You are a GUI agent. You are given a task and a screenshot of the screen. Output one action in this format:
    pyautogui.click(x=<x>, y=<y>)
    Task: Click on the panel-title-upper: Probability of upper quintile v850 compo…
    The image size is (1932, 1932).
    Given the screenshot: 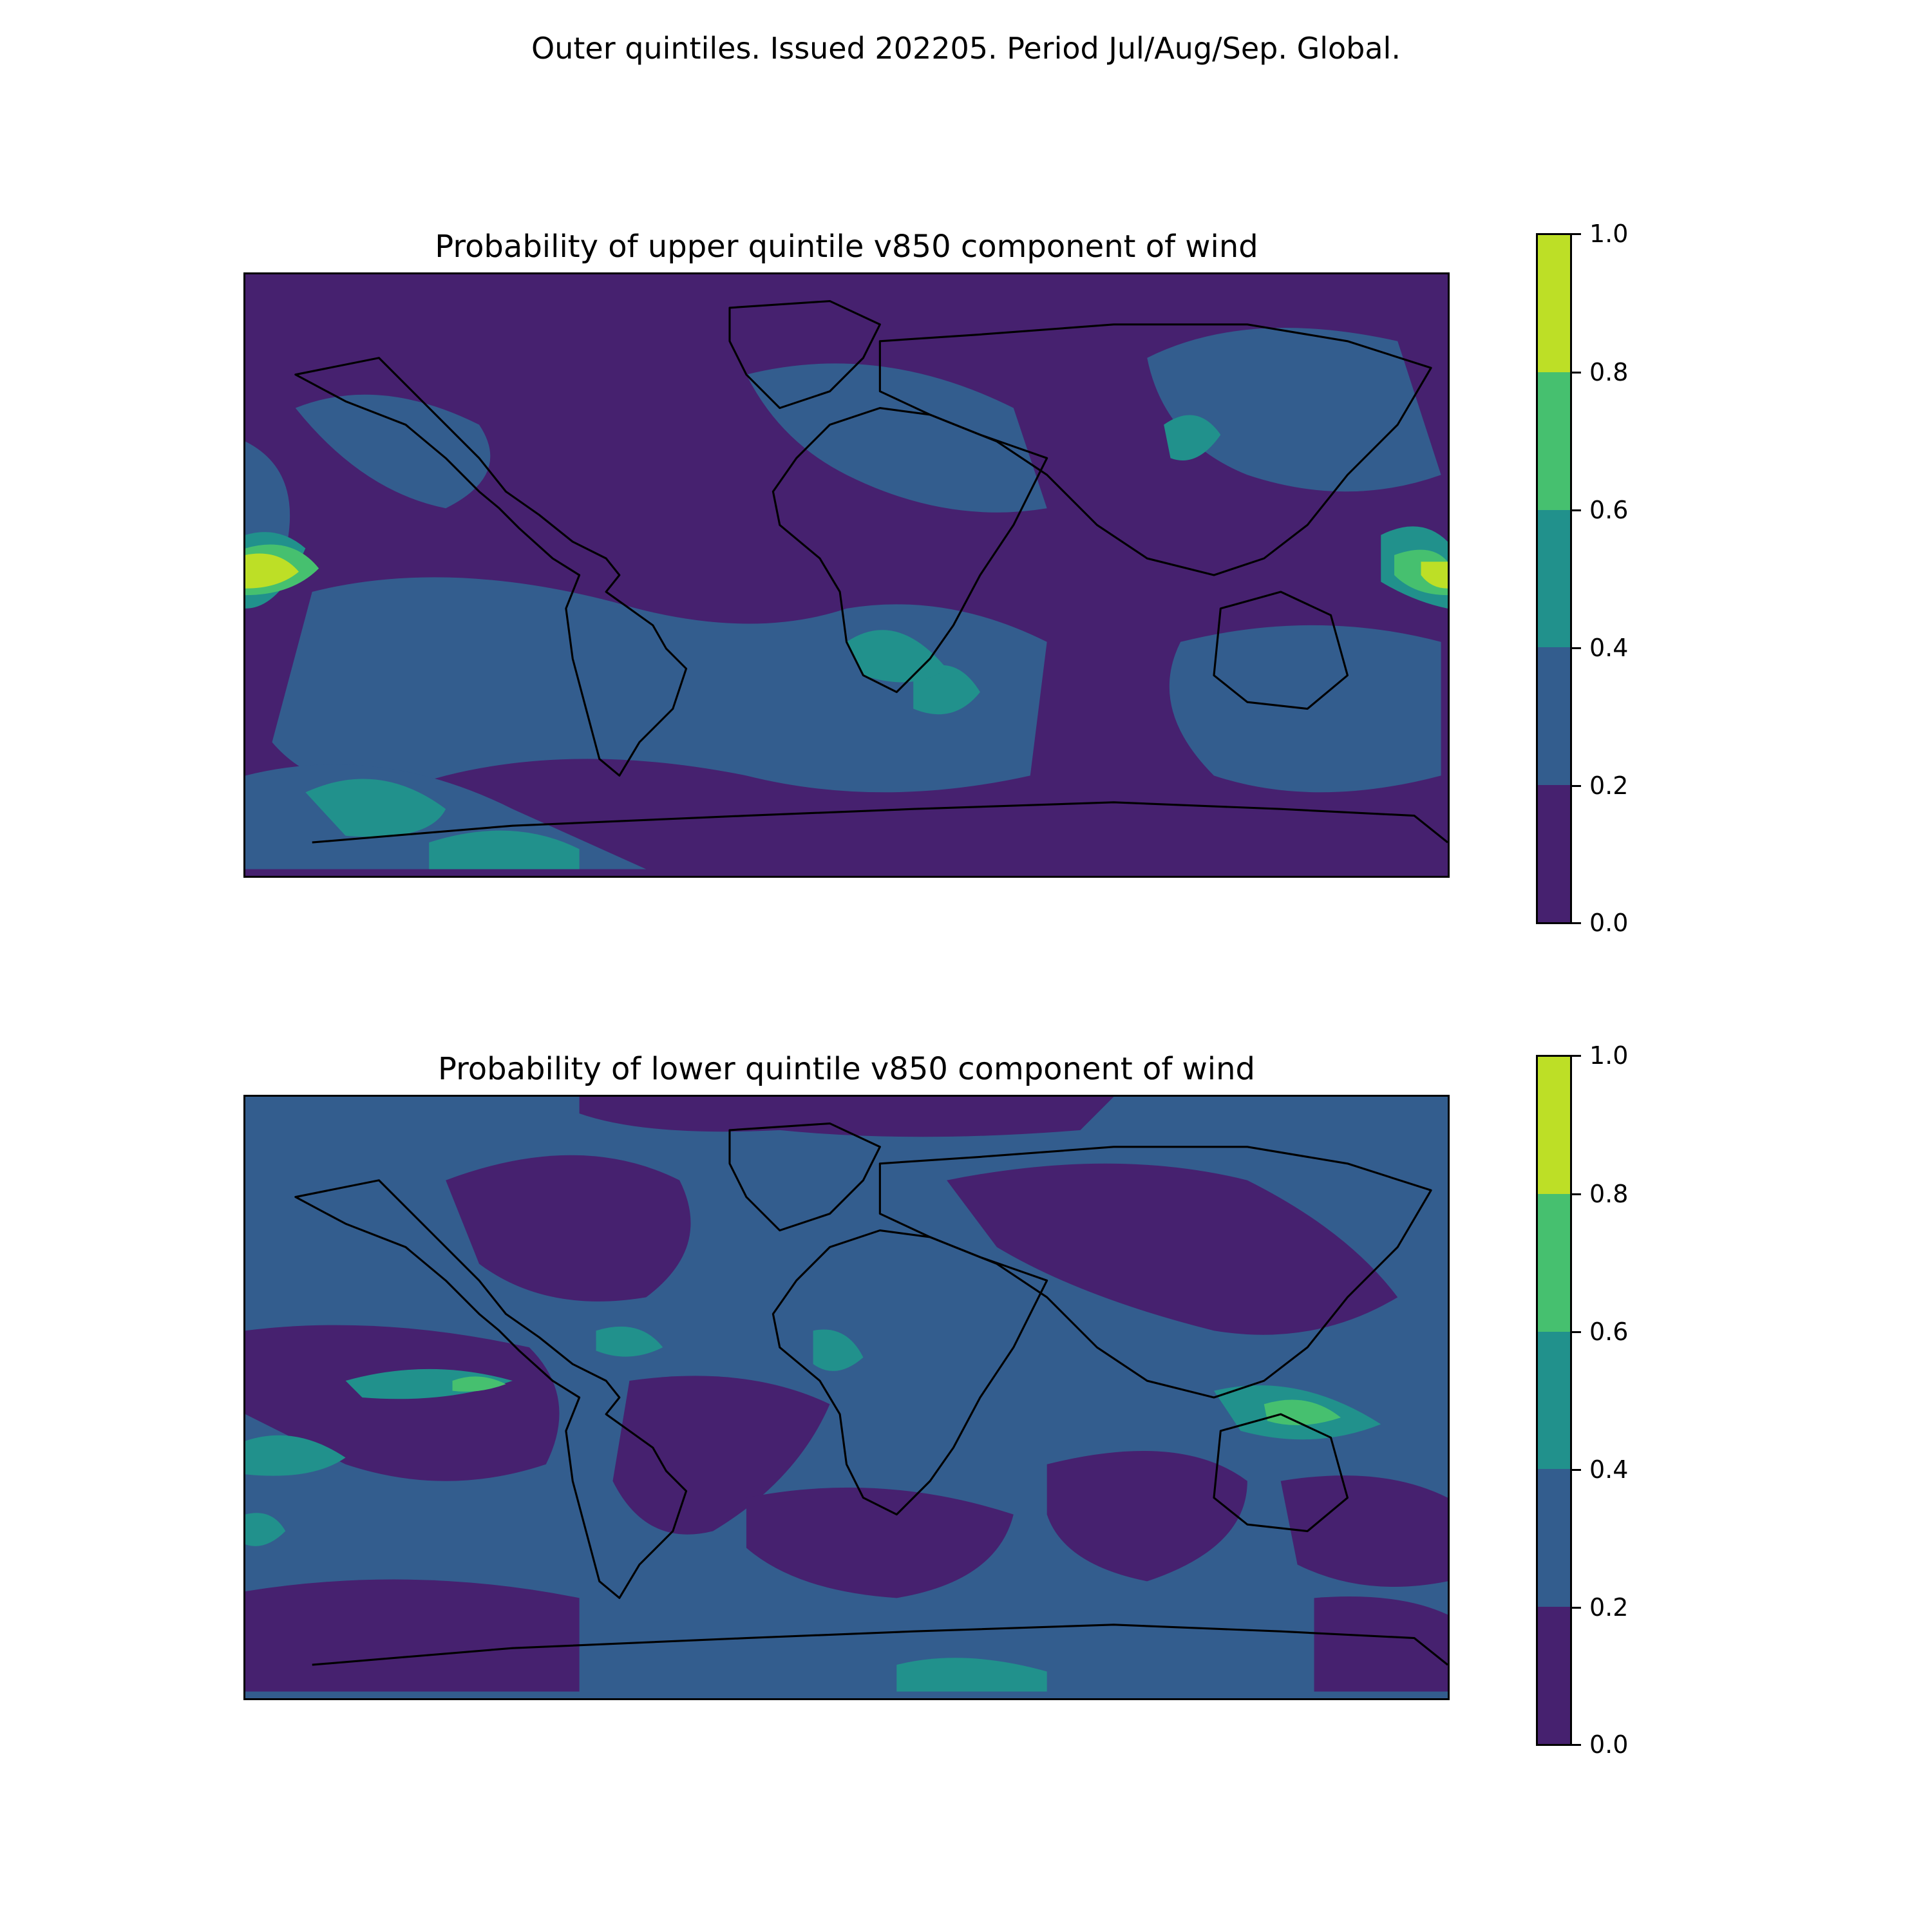 What is the action you would take?
    pyautogui.click(x=846, y=247)
    